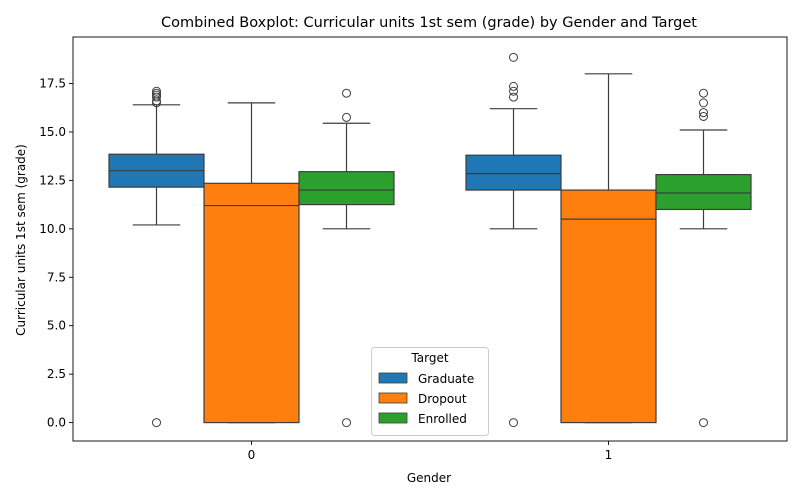 The height and width of the screenshot is (500, 800). Describe the element at coordinates (393, 398) in the screenshot. I see `legend-swatch-dropout` at that location.